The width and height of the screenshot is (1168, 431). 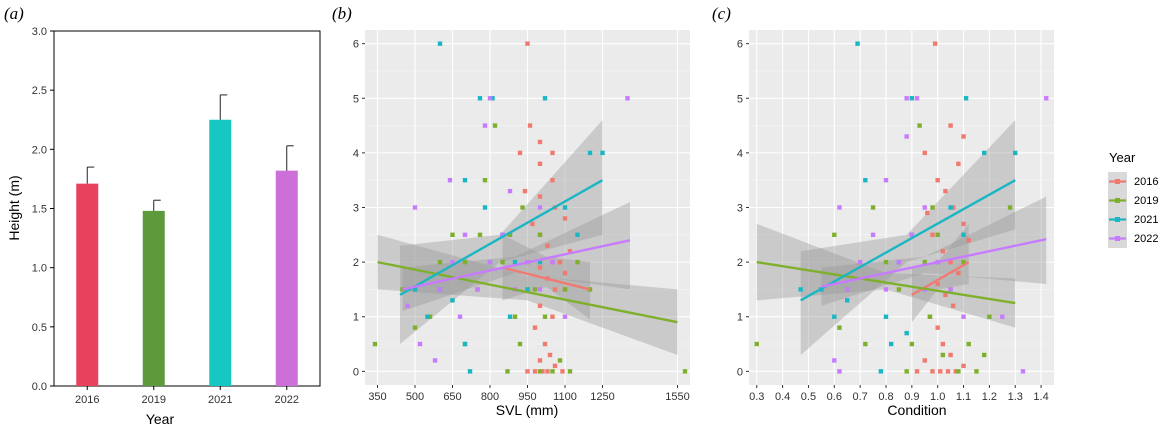 What do you see at coordinates (740, 45) in the screenshot?
I see `c-y-tick-label: 6` at bounding box center [740, 45].